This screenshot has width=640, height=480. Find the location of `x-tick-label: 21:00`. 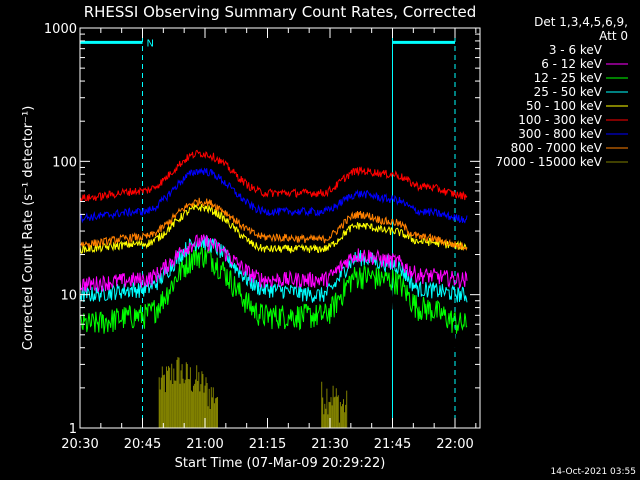

x-tick-label: 21:00 is located at coordinates (204, 444).